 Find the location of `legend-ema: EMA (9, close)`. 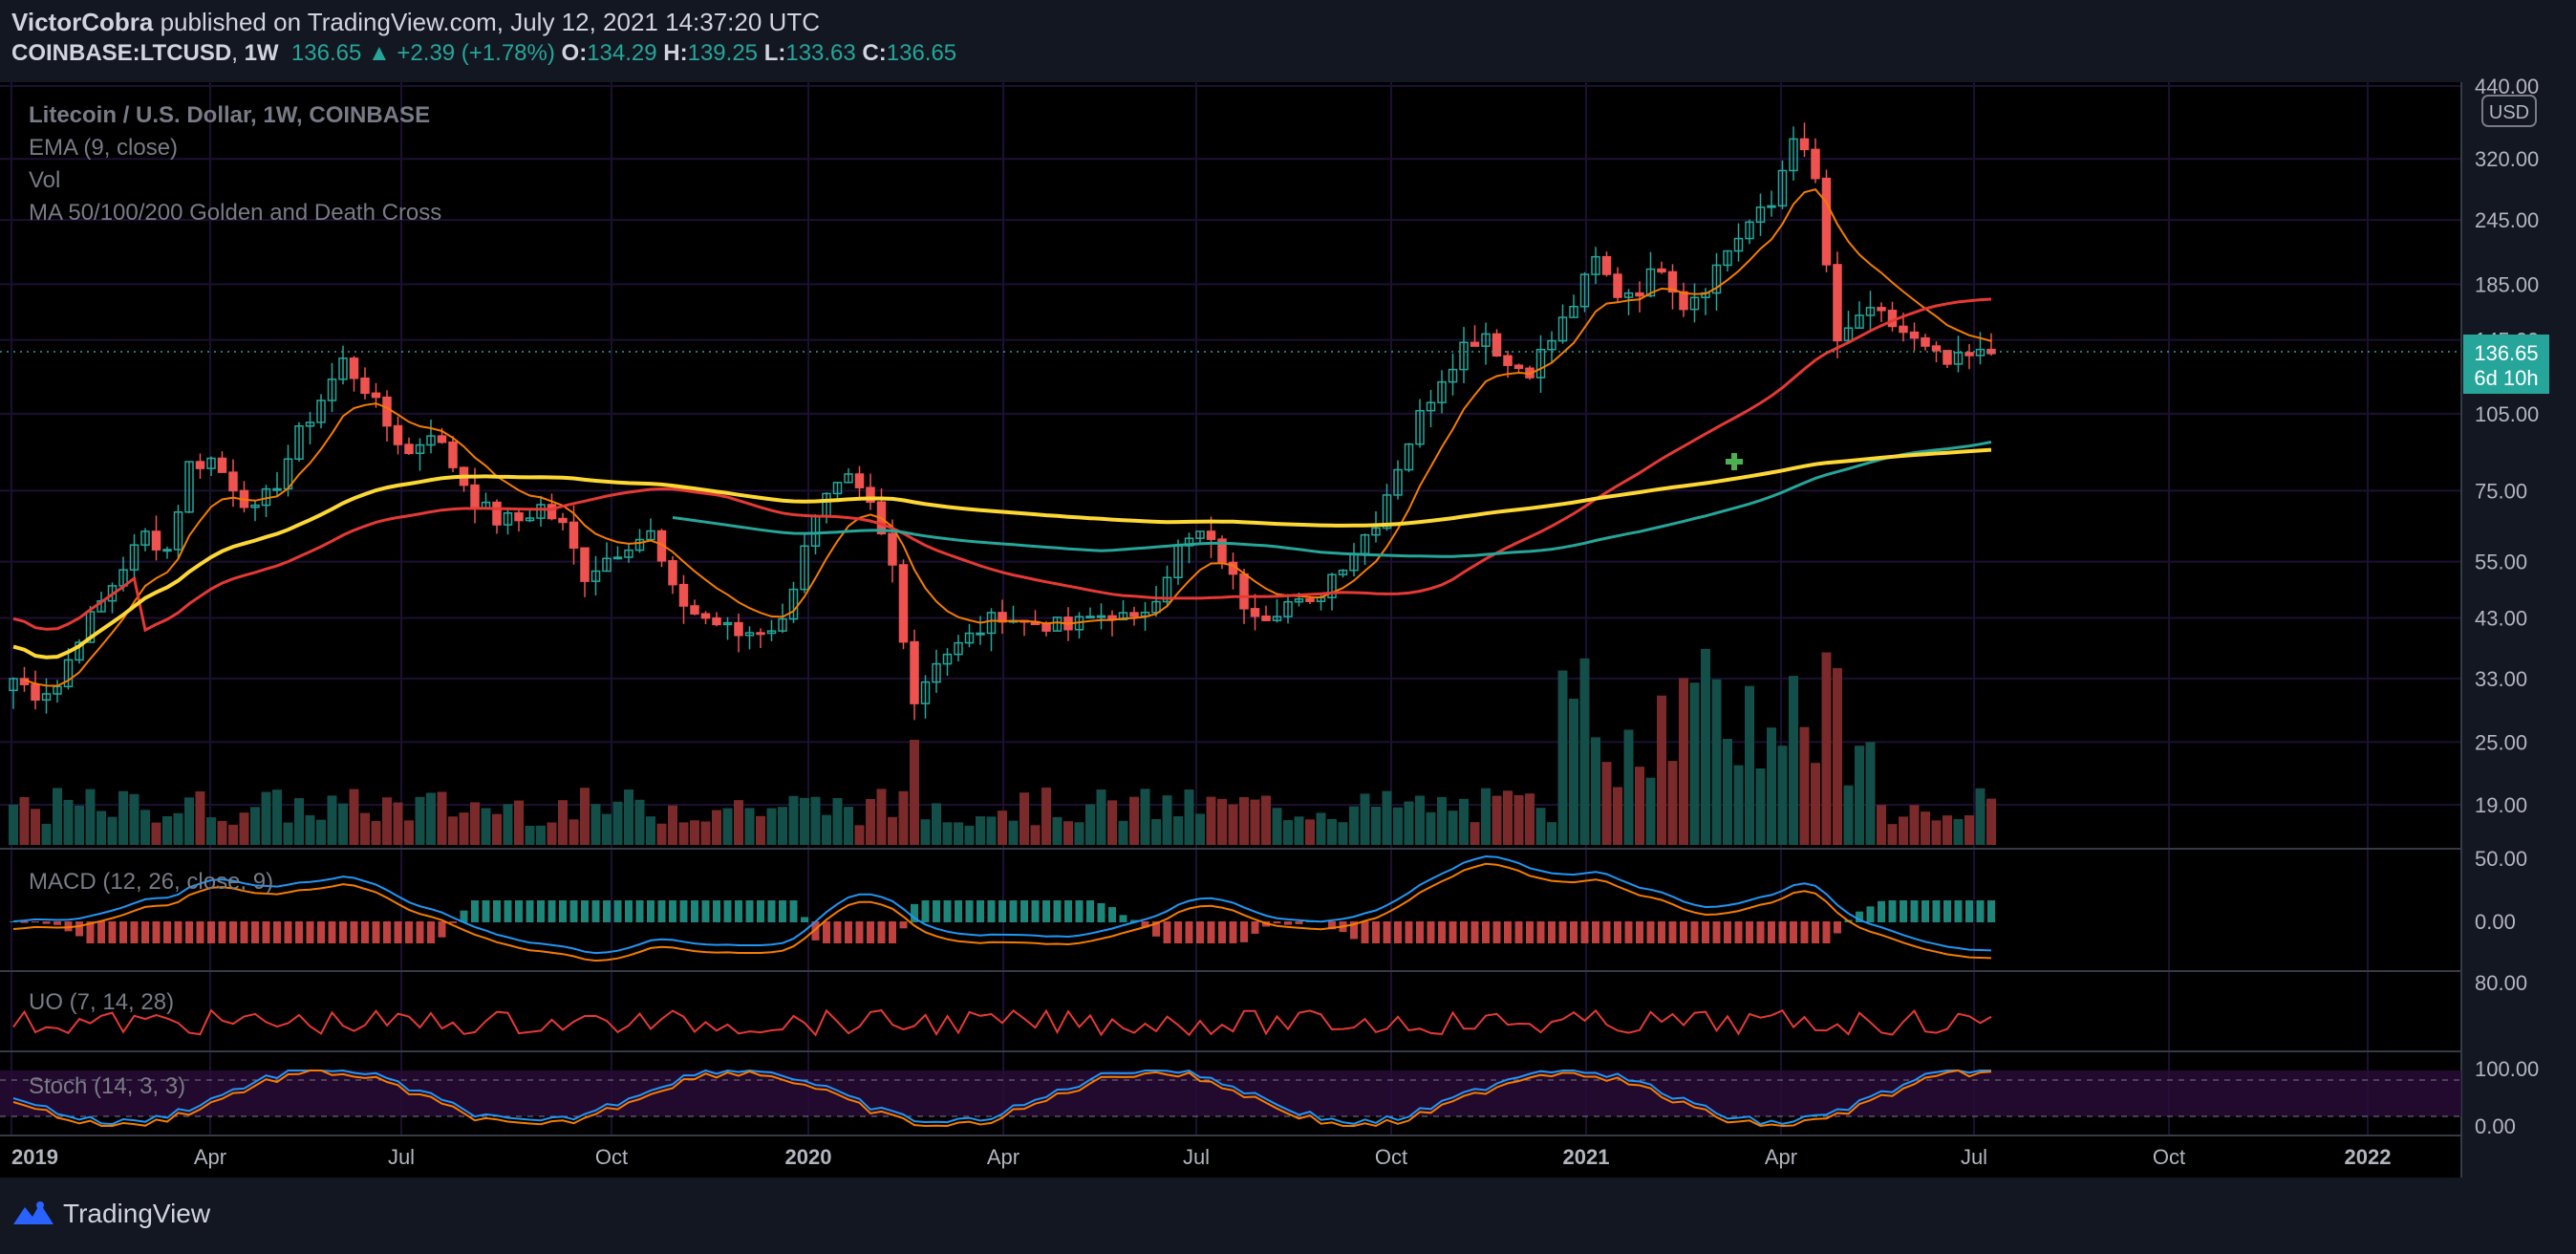

legend-ema: EMA (9, close) is located at coordinates (103, 148).